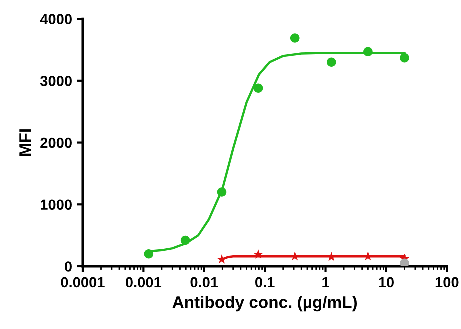 This screenshot has width=461, height=329. Describe the element at coordinates (56, 143) in the screenshot. I see `y-tick-label: 2000` at that location.